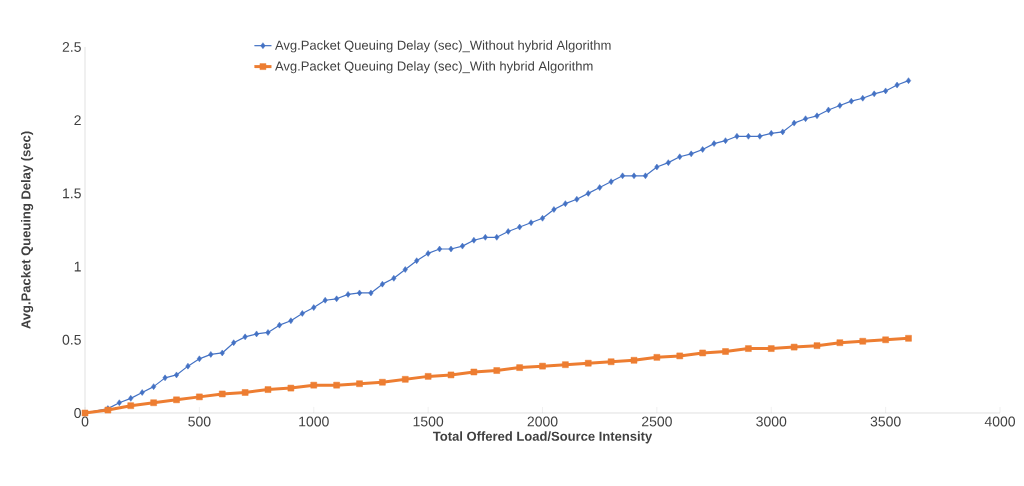 The image size is (1024, 486). What do you see at coordinates (1000, 421) in the screenshot?
I see `x-tick-label: 4000` at bounding box center [1000, 421].